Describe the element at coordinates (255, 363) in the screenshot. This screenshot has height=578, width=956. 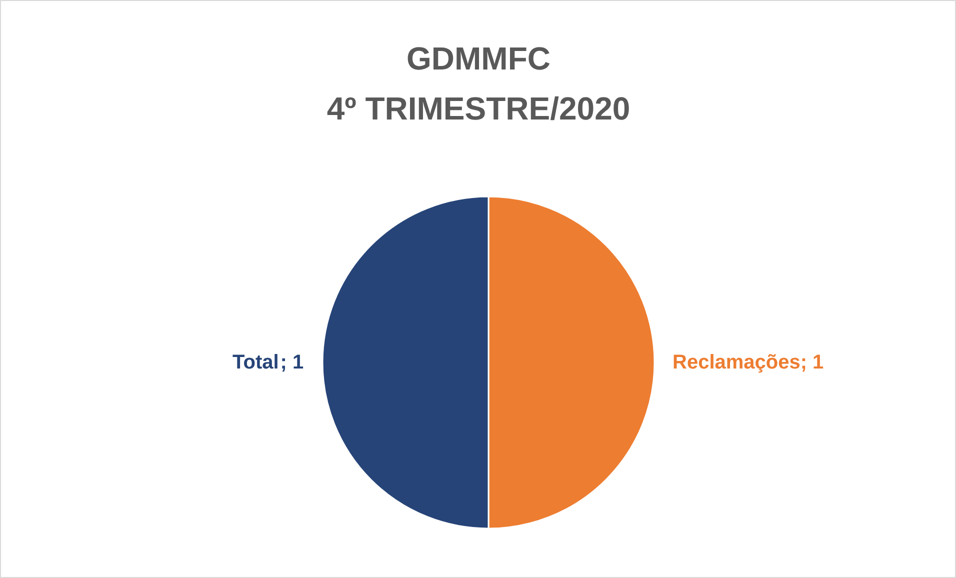
I see `slice-label: Total` at that location.